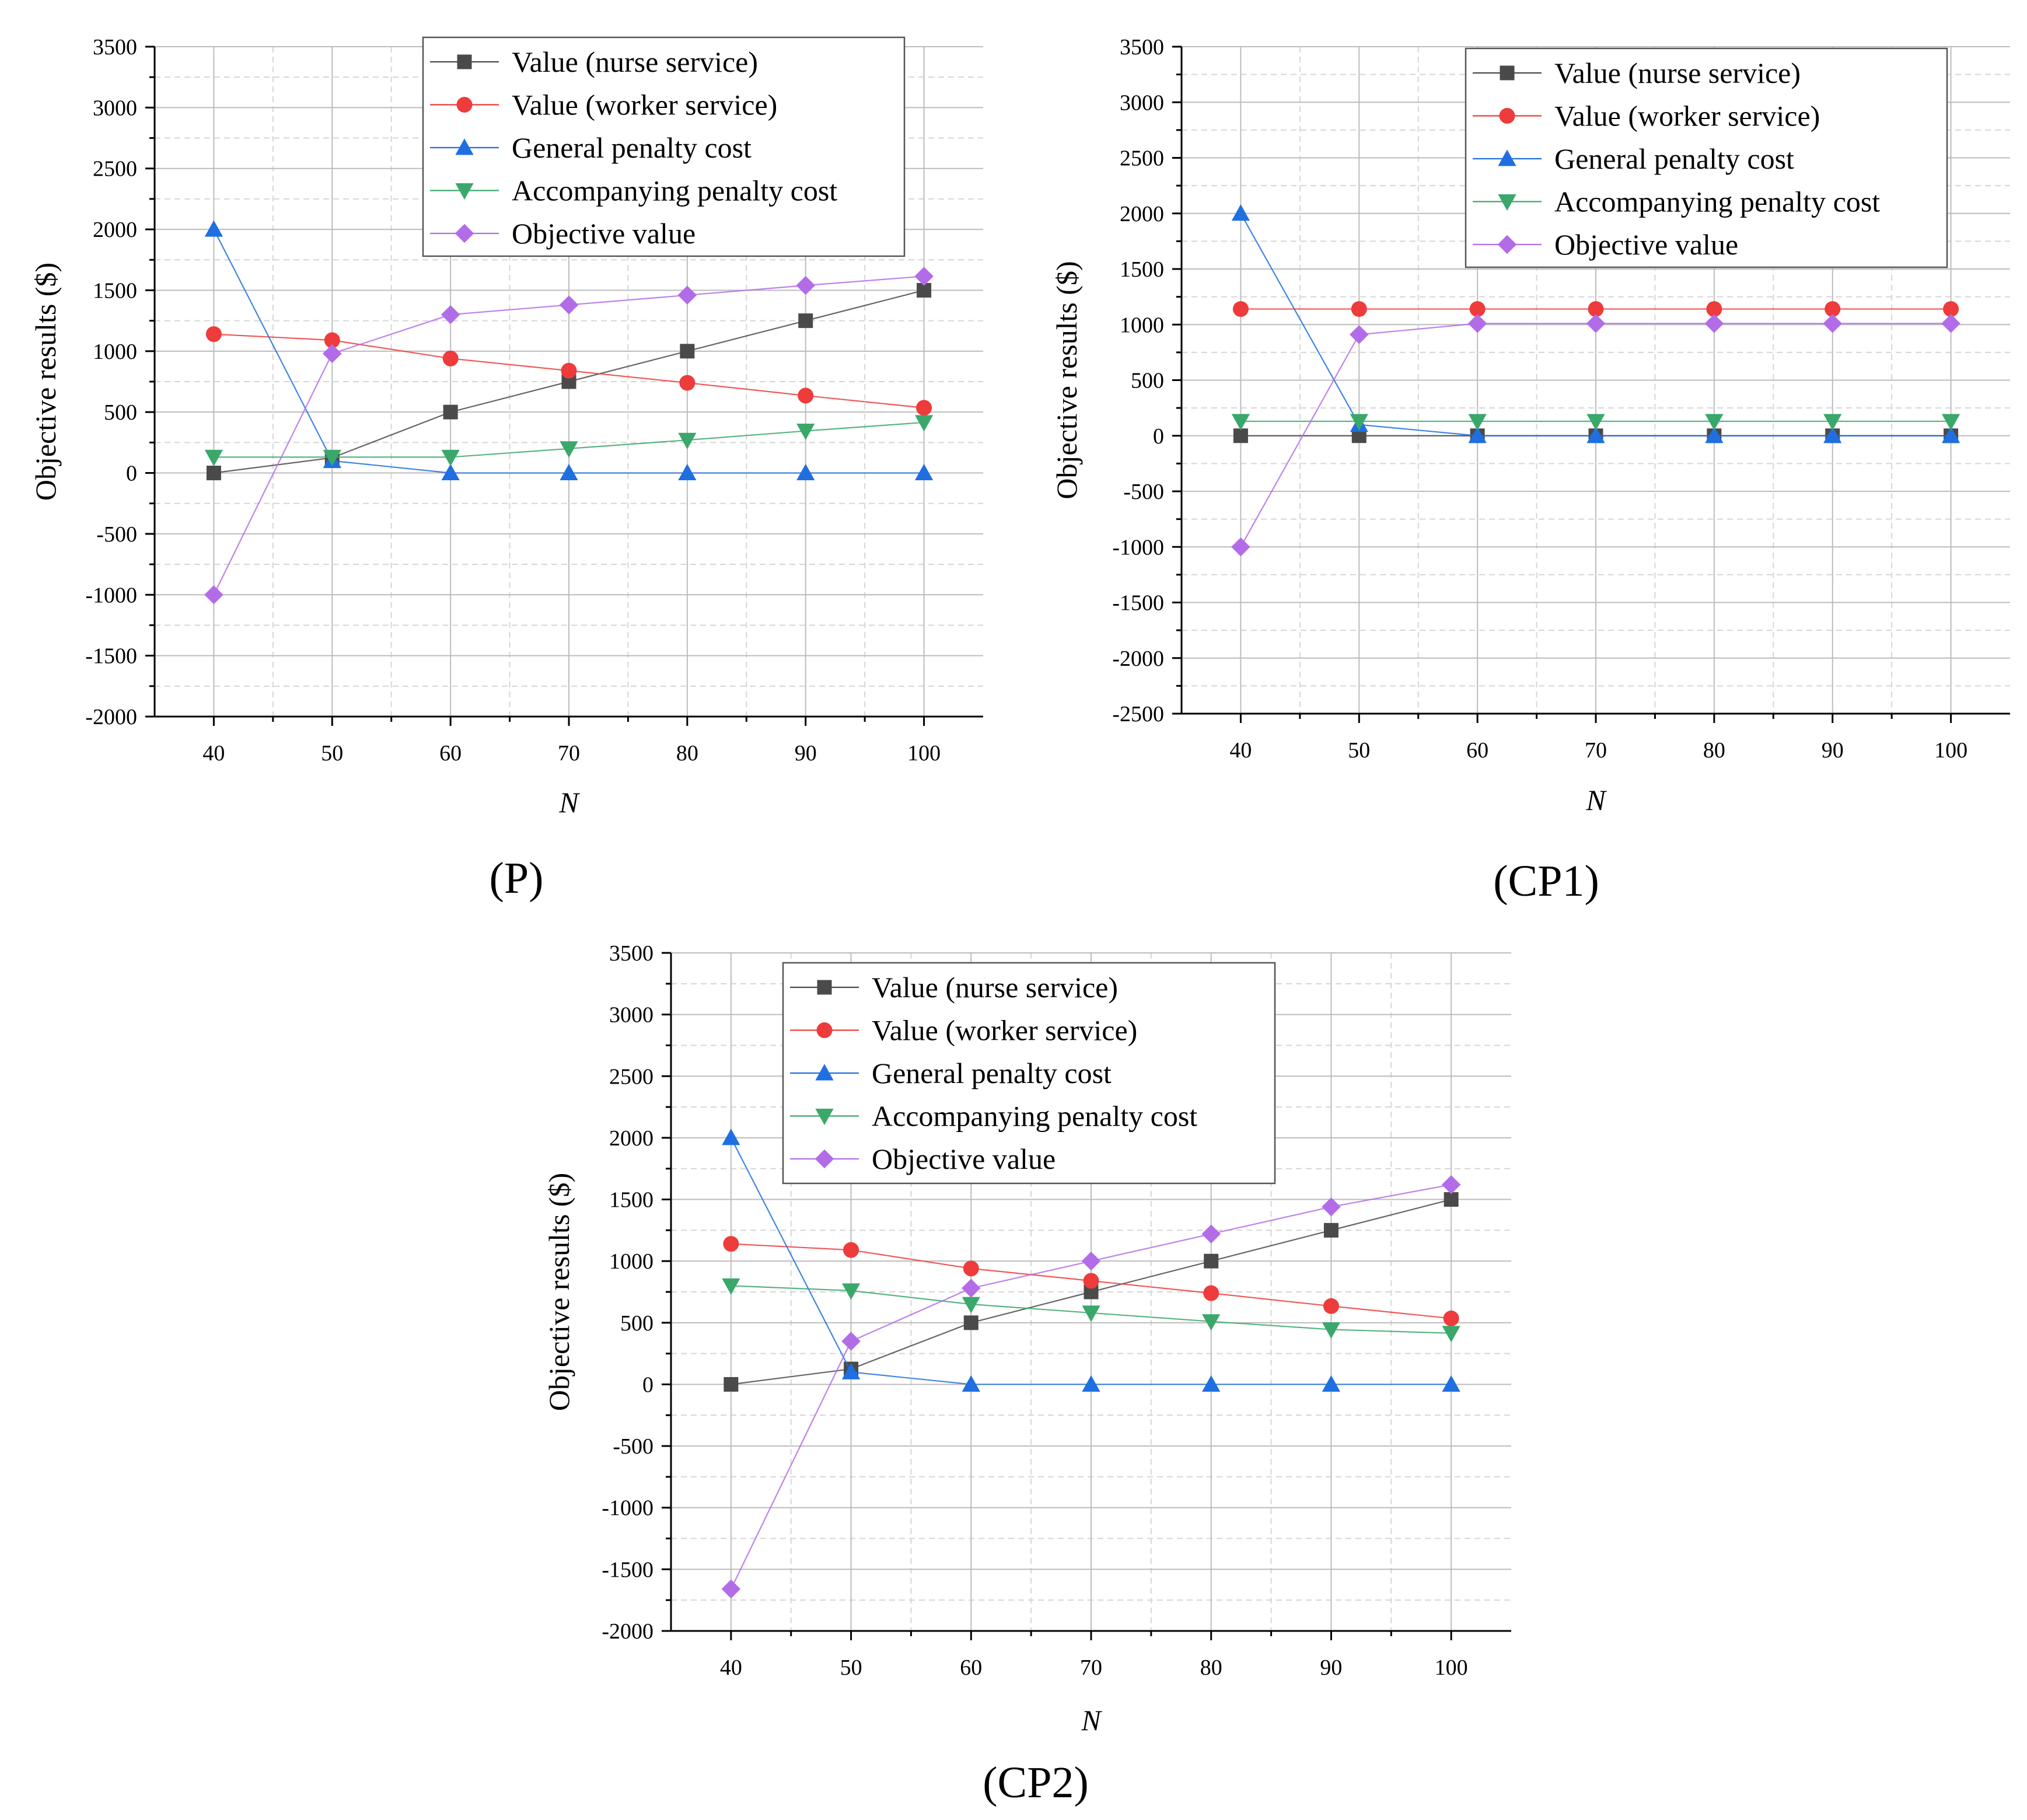  I want to click on y-tick-label: 3500, so click(631, 953).